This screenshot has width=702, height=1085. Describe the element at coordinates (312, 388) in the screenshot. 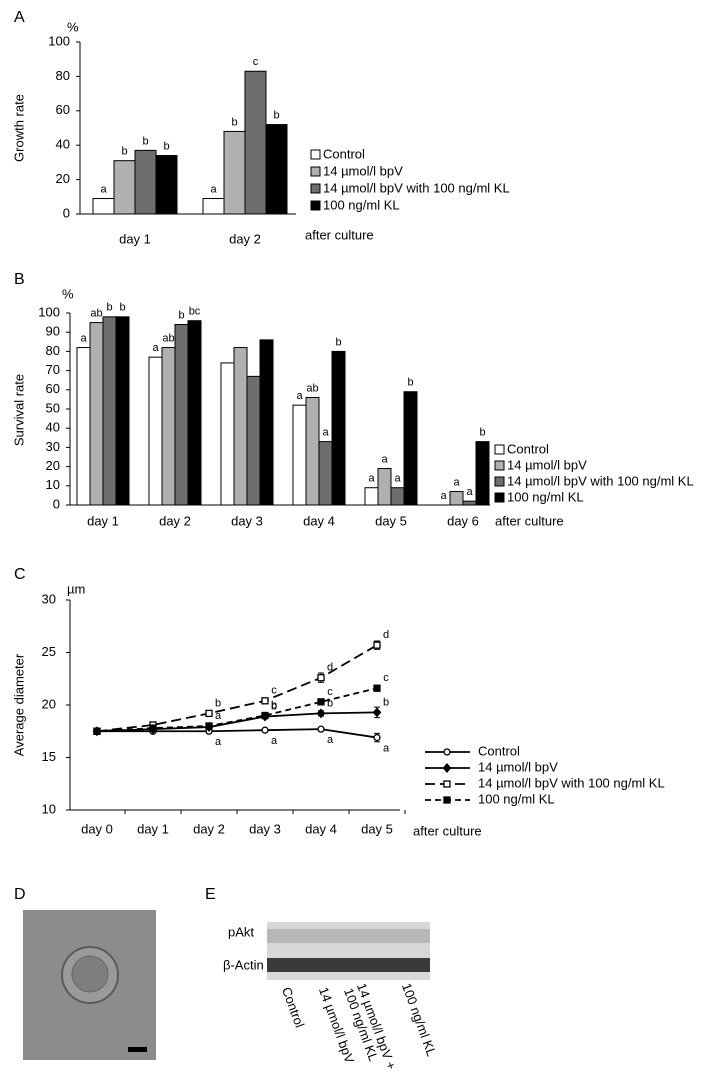

I see `significance-letter: ab` at that location.